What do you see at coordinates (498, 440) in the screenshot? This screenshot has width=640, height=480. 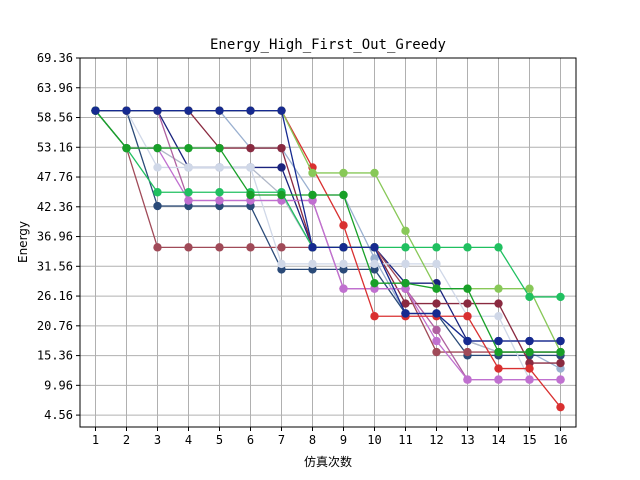 I see `x-tick-label: 14` at bounding box center [498, 440].